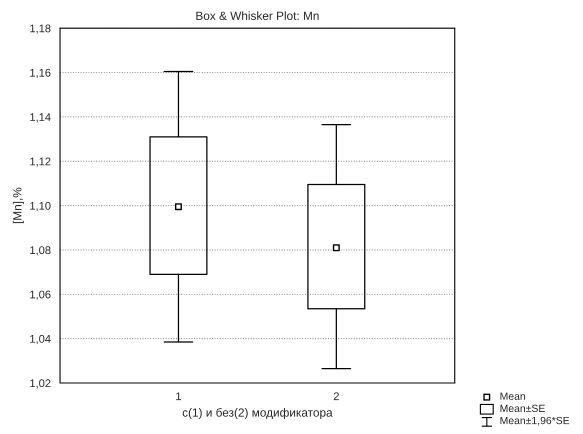  Describe the element at coordinates (257, 15) in the screenshot. I see `chart-title: Box & Whisker Plot: Mn` at that location.